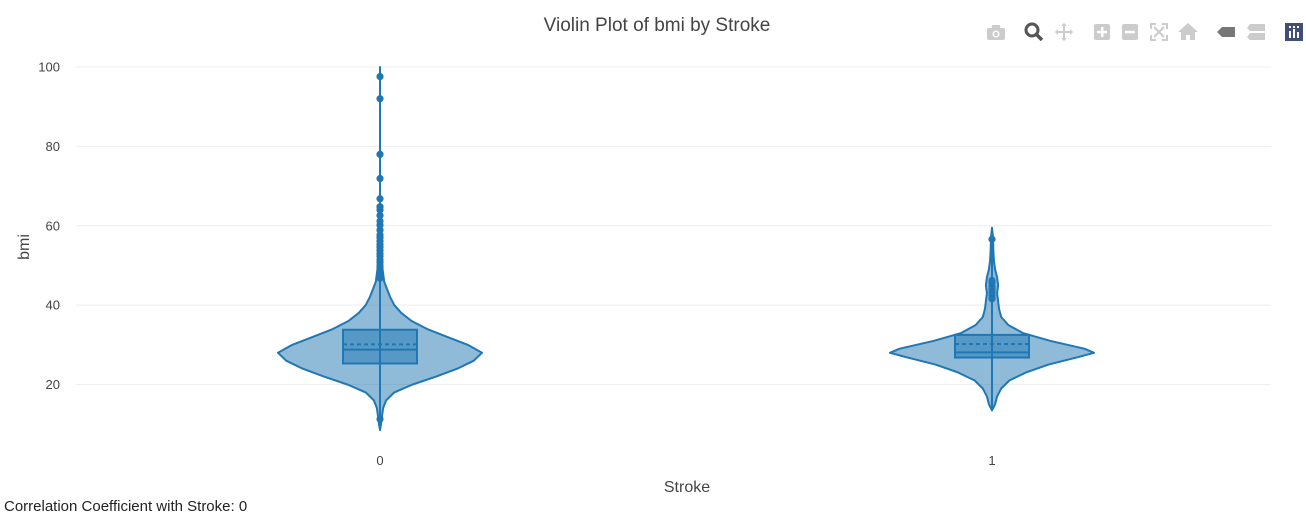  I want to click on x-axis-label: Stroke, so click(687, 487).